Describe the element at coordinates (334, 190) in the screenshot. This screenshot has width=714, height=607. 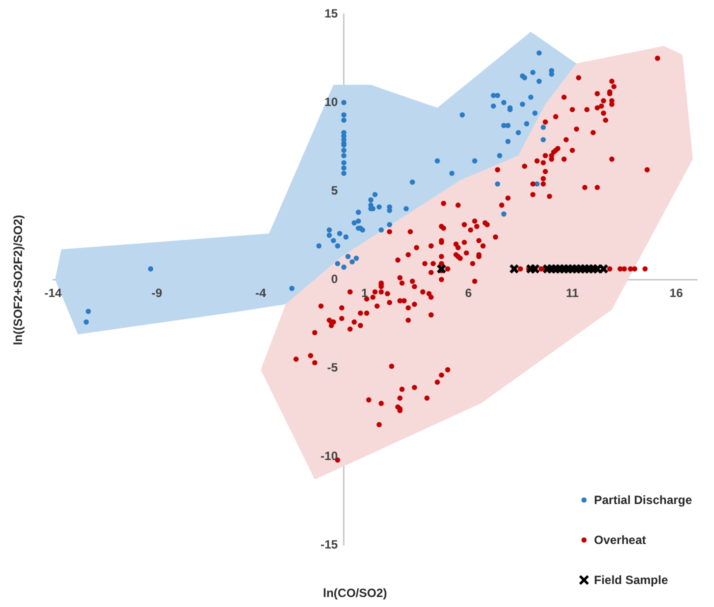
I see `y-tick-label: 5` at that location.